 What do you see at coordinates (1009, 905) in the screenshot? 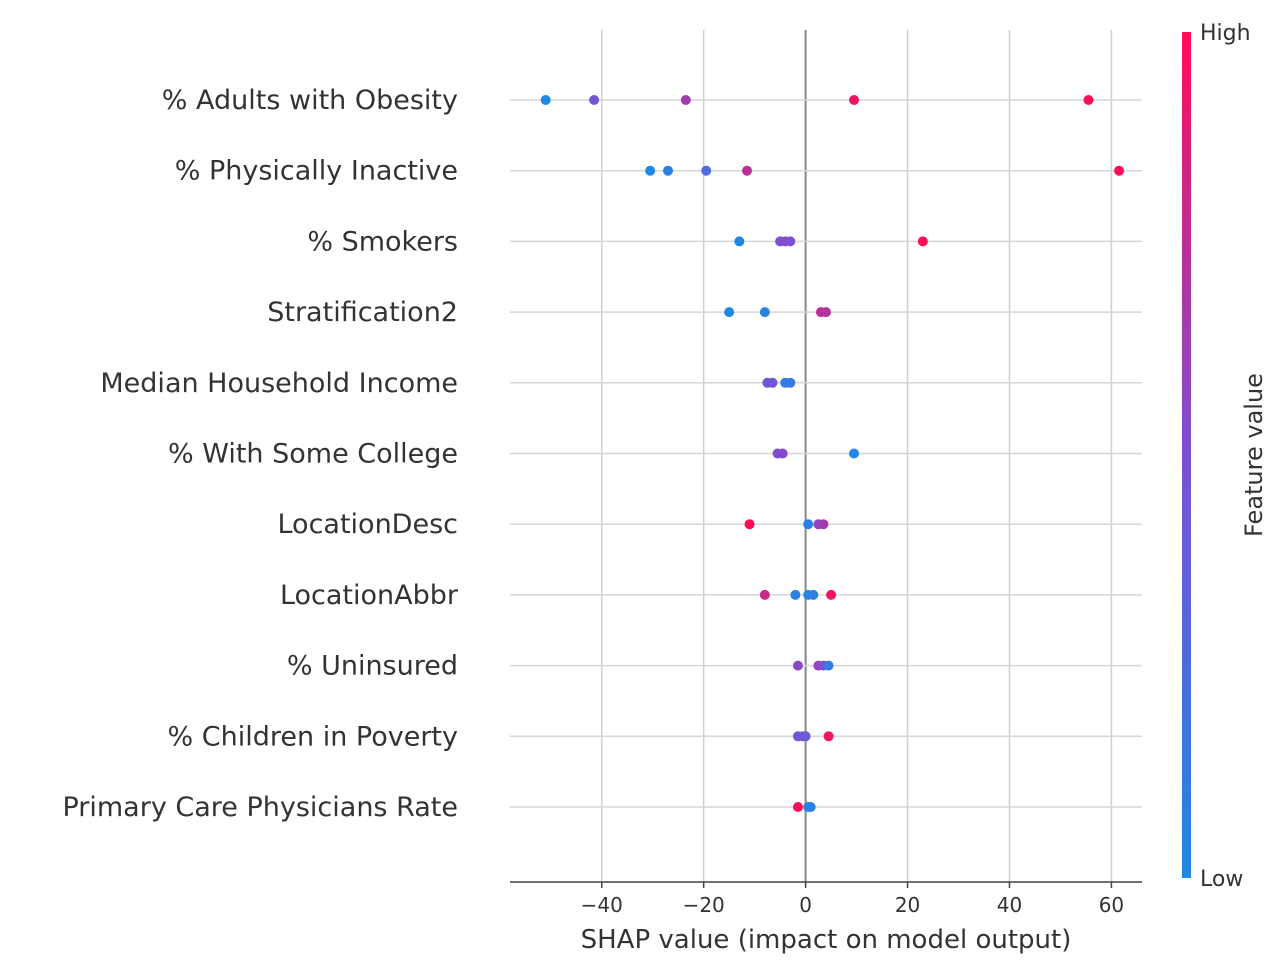
I see `x-tick-label: 40` at bounding box center [1009, 905].